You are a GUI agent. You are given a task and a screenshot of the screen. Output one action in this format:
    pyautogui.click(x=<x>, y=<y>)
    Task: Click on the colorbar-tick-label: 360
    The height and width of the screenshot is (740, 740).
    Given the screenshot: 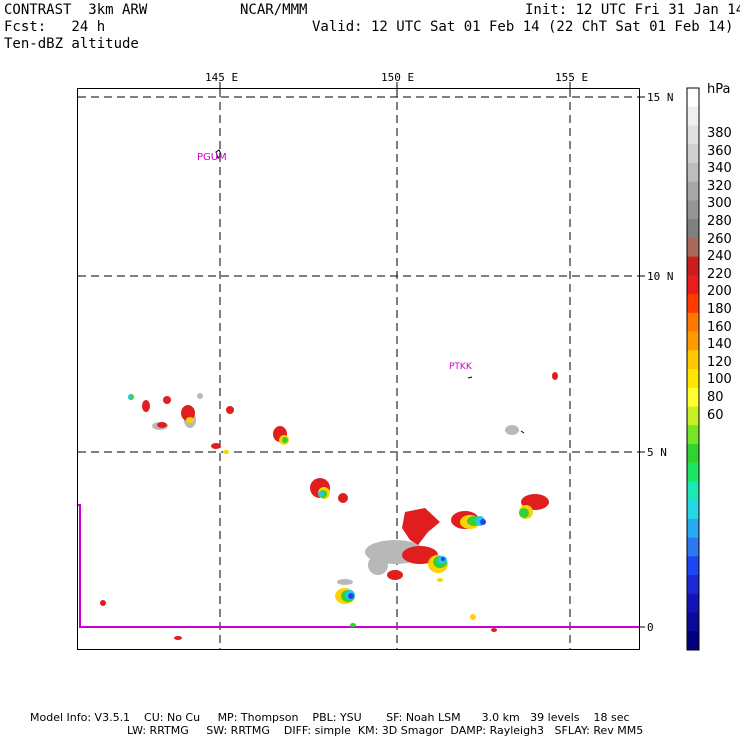 What is the action you would take?
    pyautogui.click(x=719, y=151)
    